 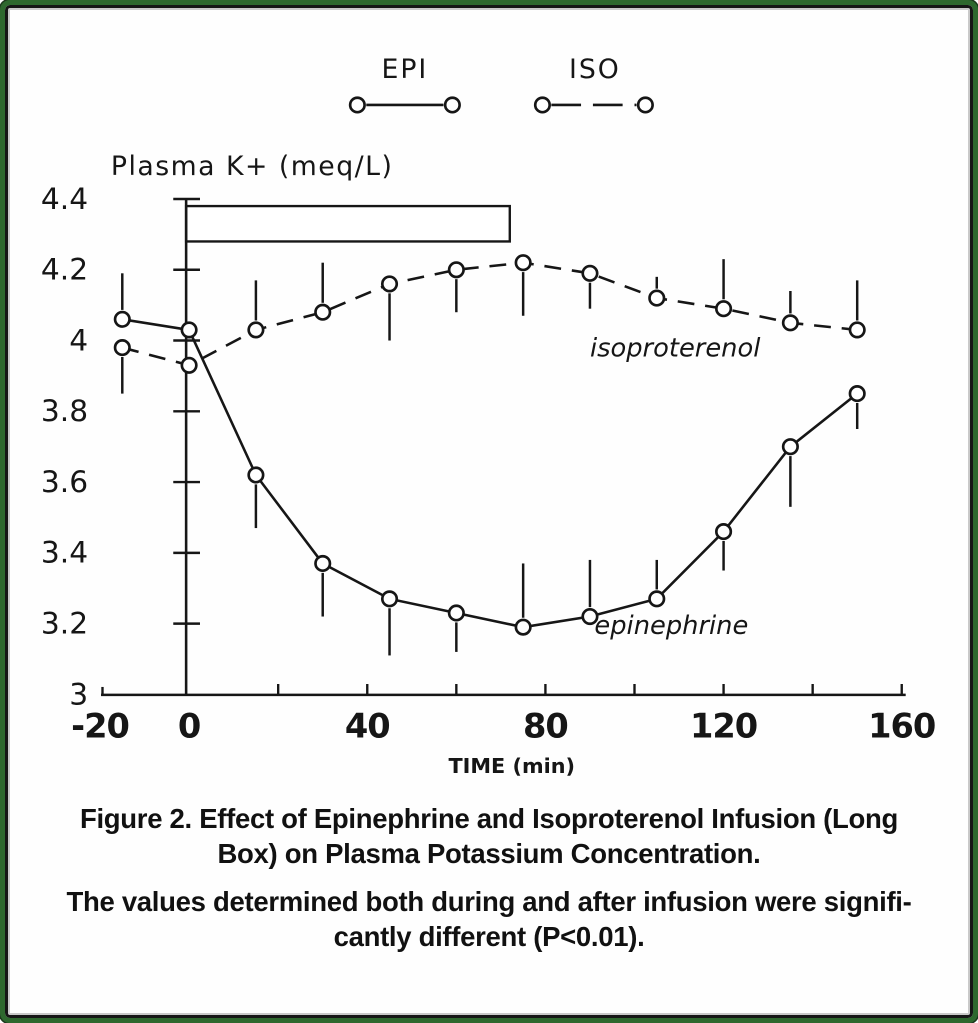 What do you see at coordinates (489, 314) in the screenshot?
I see `series-line-isoproterenol` at bounding box center [489, 314].